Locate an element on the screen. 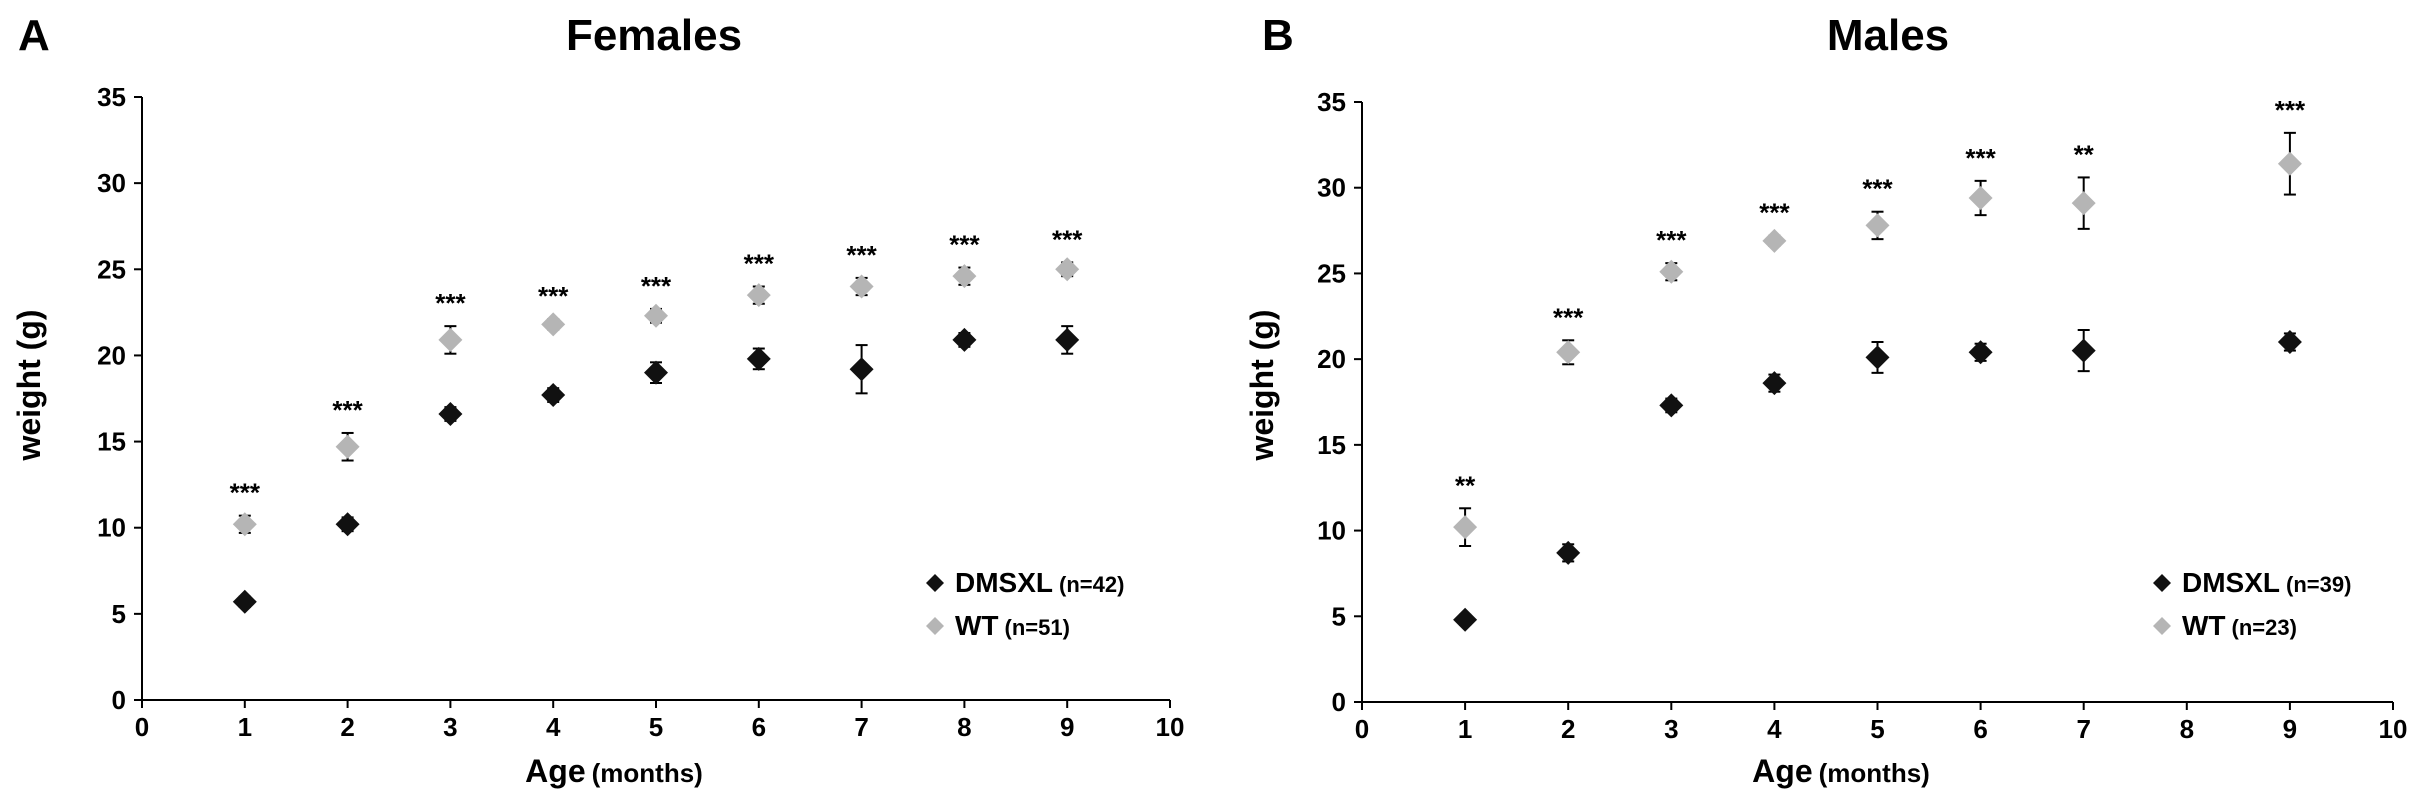  x-tick-label: 8 is located at coordinates (2187, 729).